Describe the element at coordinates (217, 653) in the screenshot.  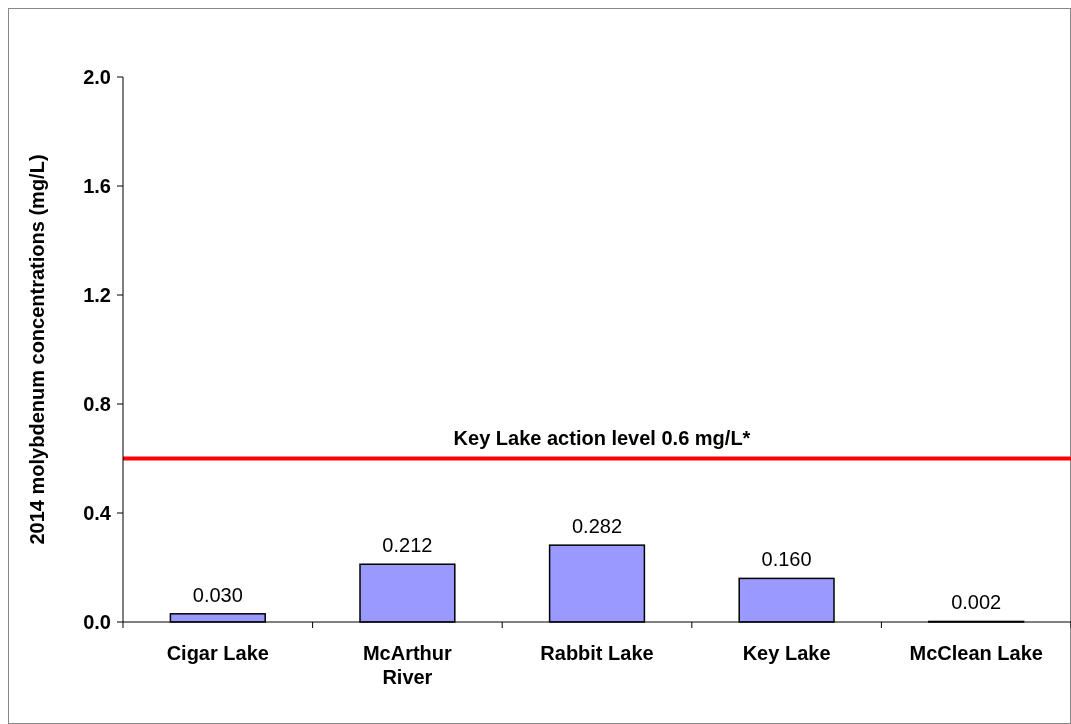
I see `x-tick-label: Cigar Lake` at that location.